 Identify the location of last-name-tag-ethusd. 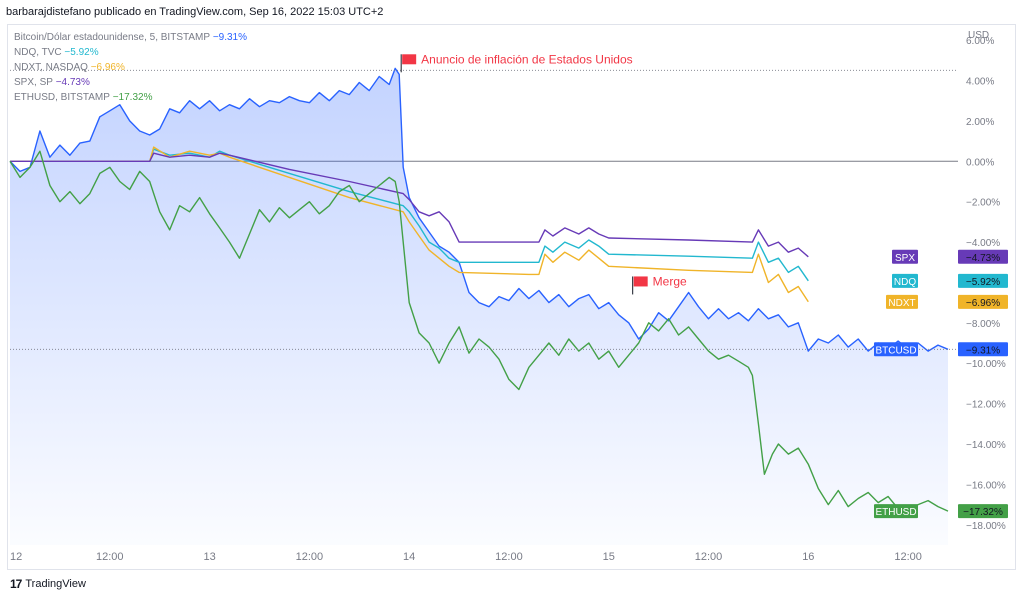
(896, 511).